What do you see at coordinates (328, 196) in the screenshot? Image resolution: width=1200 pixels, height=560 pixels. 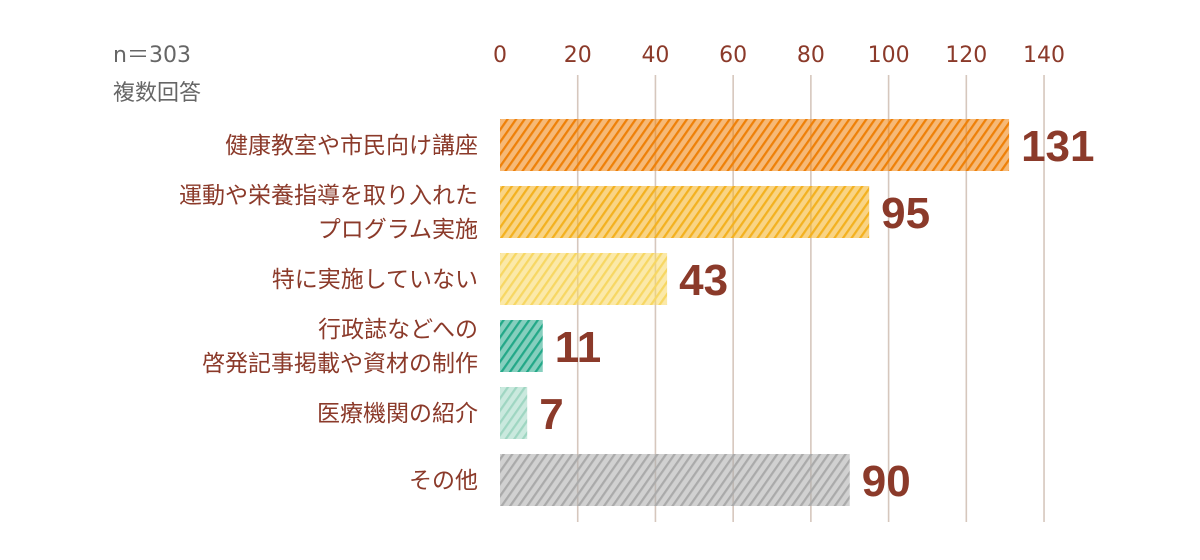 I see `category-label: 運動や栄養指導を取り入れた` at bounding box center [328, 196].